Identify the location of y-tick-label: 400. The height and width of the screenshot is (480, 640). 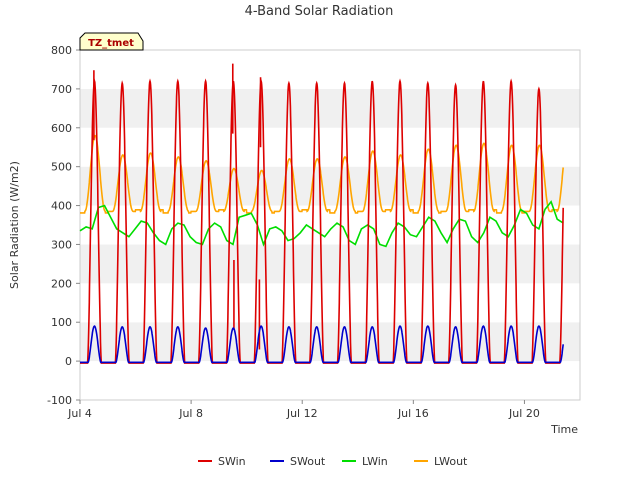
(61, 206).